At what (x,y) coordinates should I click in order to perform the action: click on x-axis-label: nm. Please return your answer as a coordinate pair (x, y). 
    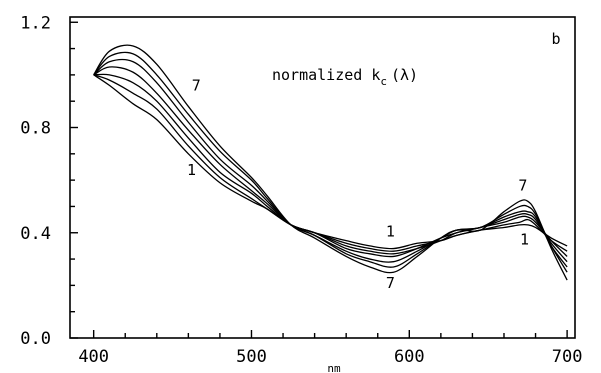
    Looking at the image, I should click on (334, 367).